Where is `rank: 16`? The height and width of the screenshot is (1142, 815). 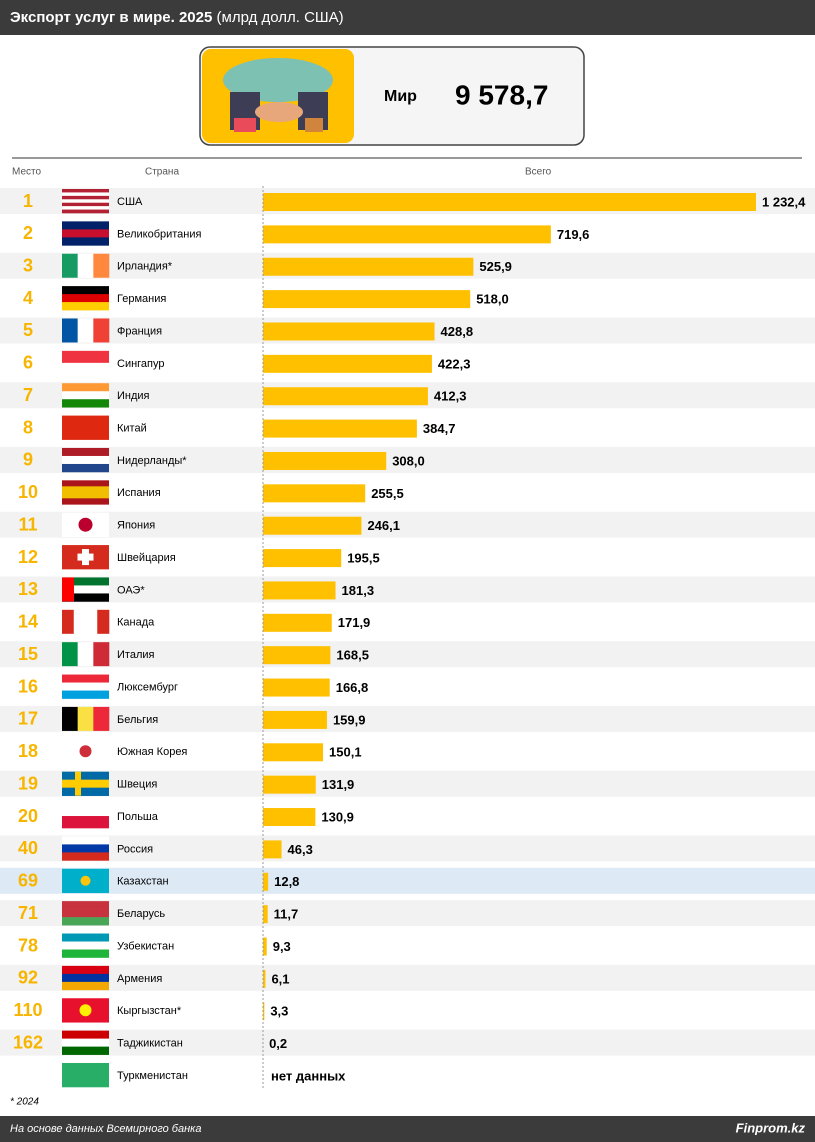
rank: 16 is located at coordinates (28, 686).